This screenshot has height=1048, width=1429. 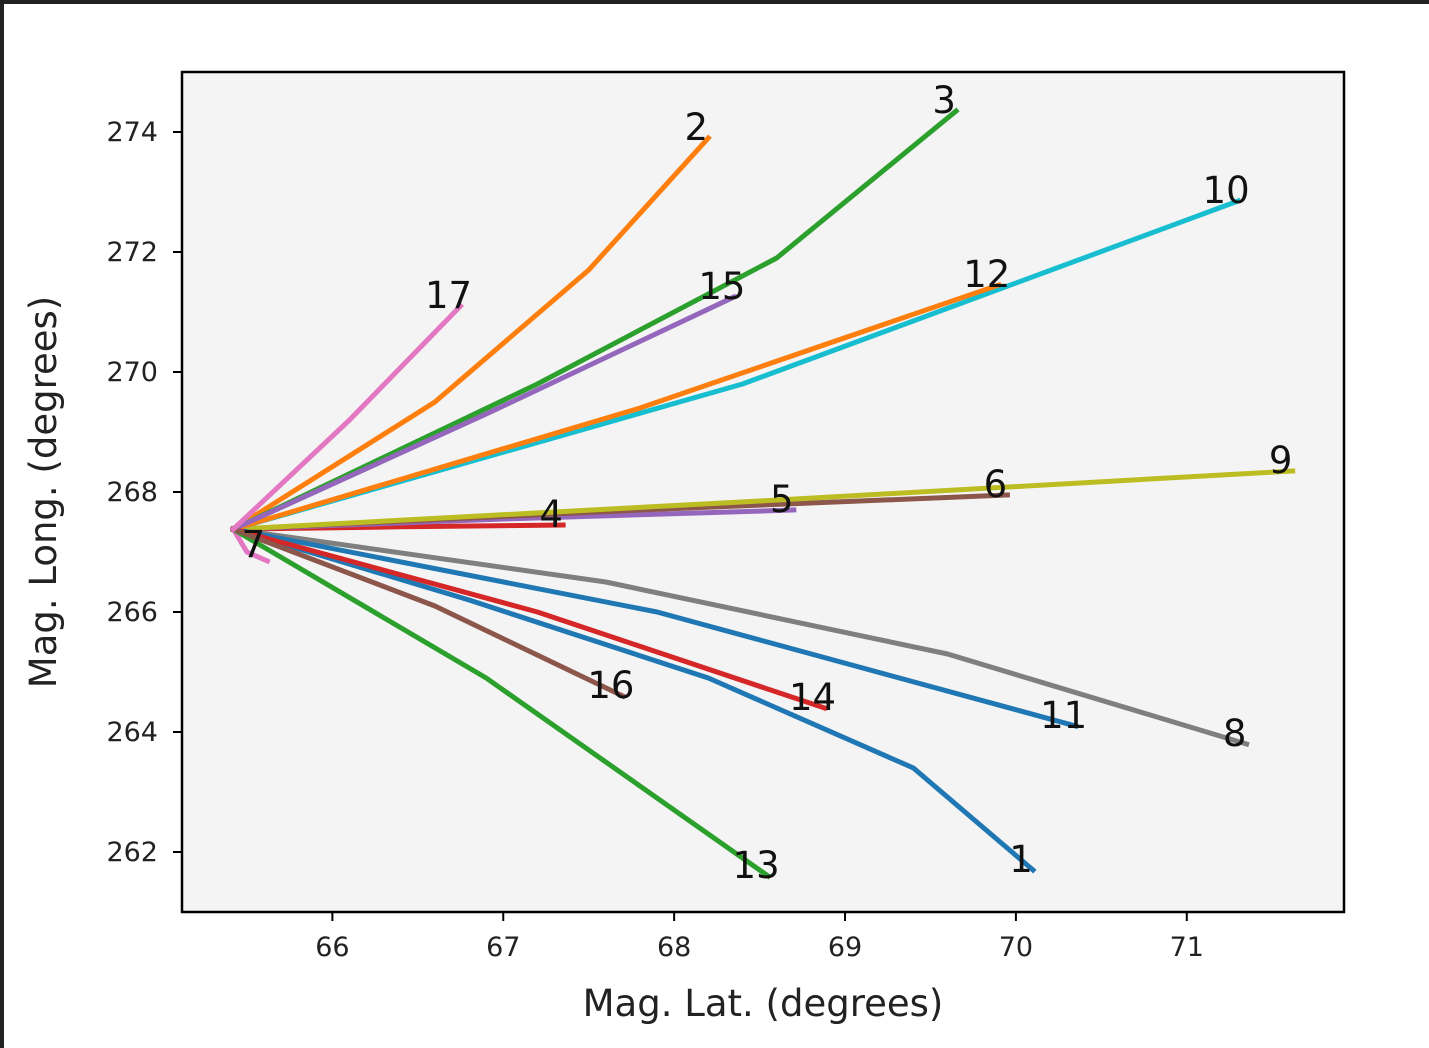 What do you see at coordinates (697, 127) in the screenshot?
I see `series-label-2: 2` at bounding box center [697, 127].